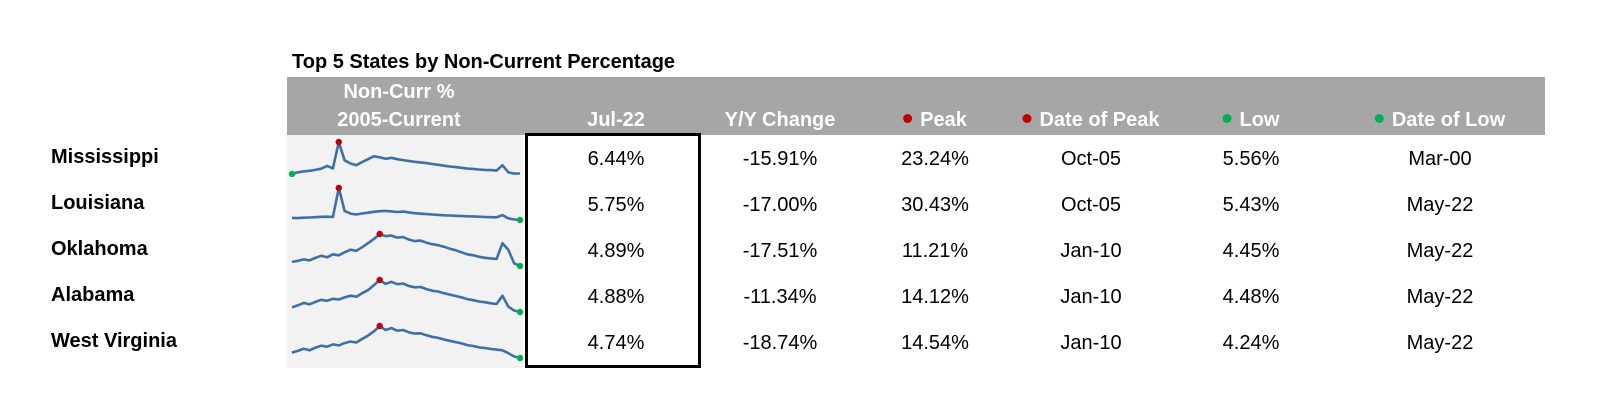 This screenshot has width=1600, height=418. I want to click on header-low: Low, so click(1251, 120).